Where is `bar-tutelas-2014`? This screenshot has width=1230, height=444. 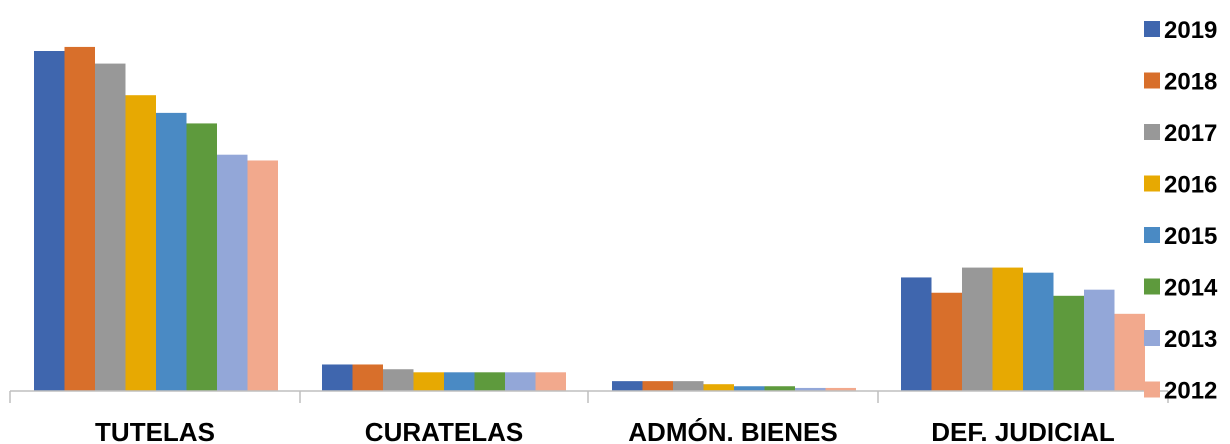 bar-tutelas-2014 is located at coordinates (201, 257).